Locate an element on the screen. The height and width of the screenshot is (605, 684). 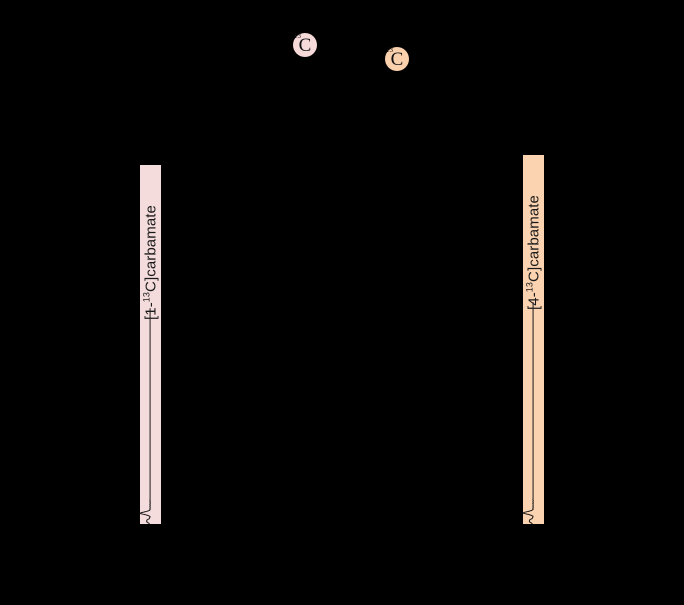
spectrum-band-c1: [1-13C]carbamate is located at coordinates (150, 344).